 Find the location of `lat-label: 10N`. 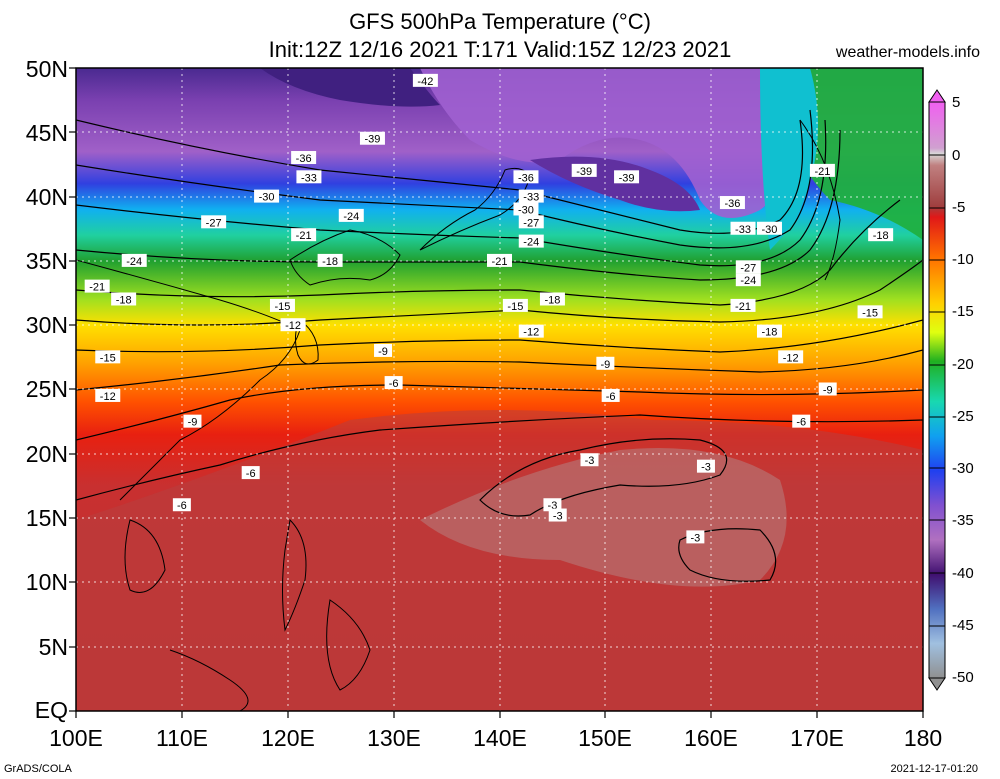

lat-label: 10N is located at coordinates (46, 582).